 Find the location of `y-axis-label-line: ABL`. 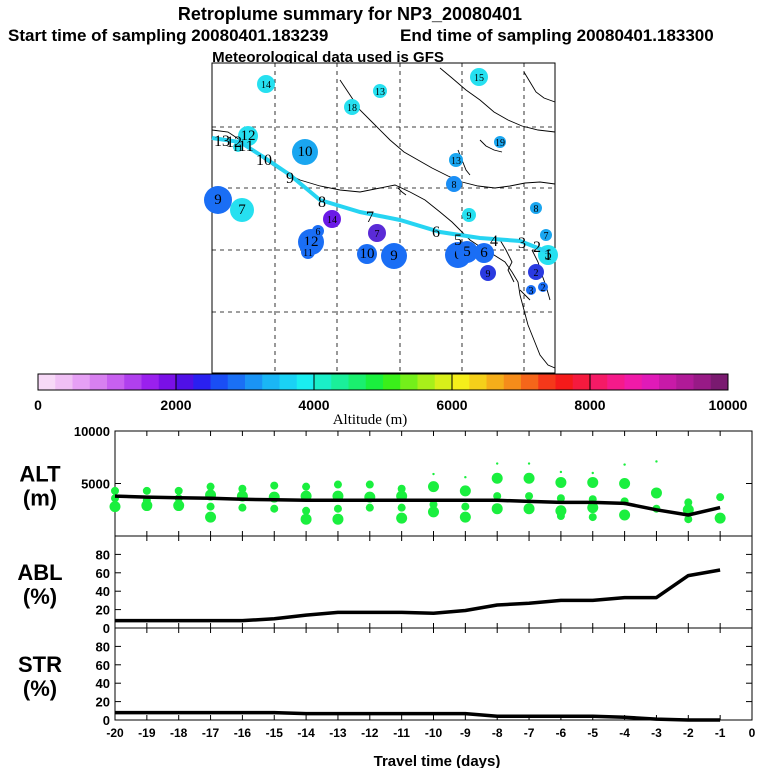

y-axis-label-line: ABL is located at coordinates (39, 572).